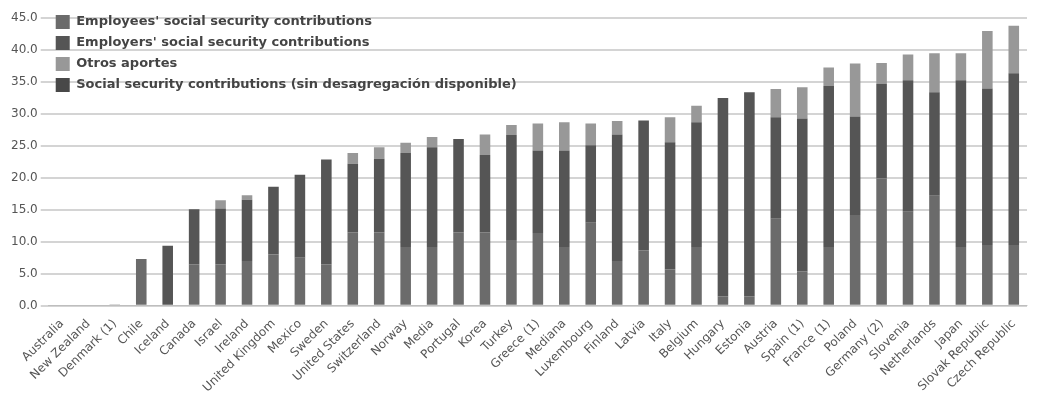 The height and width of the screenshot is (404, 1045). What do you see at coordinates (24, 145) in the screenshot?
I see `y-tick-label: 25.0` at bounding box center [24, 145].